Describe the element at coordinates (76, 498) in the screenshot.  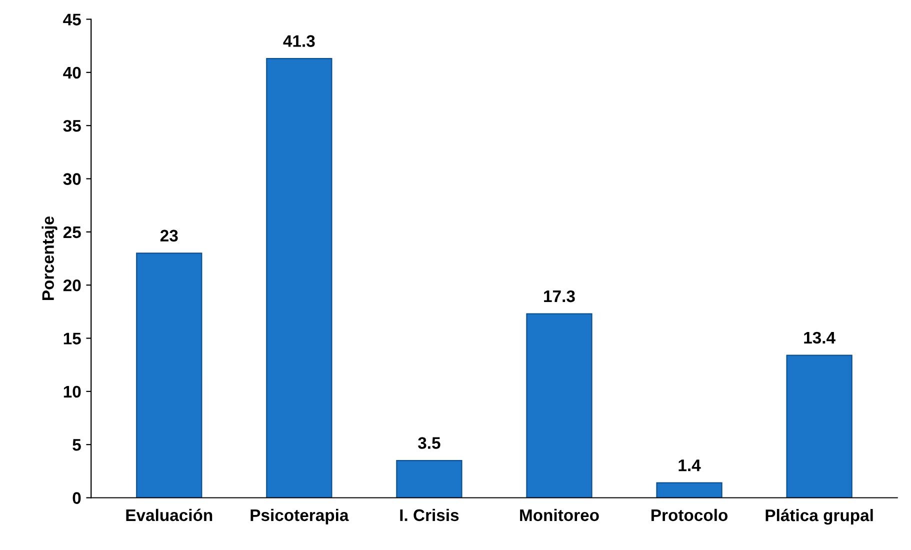
I see `y-tick-label: 0` at that location.